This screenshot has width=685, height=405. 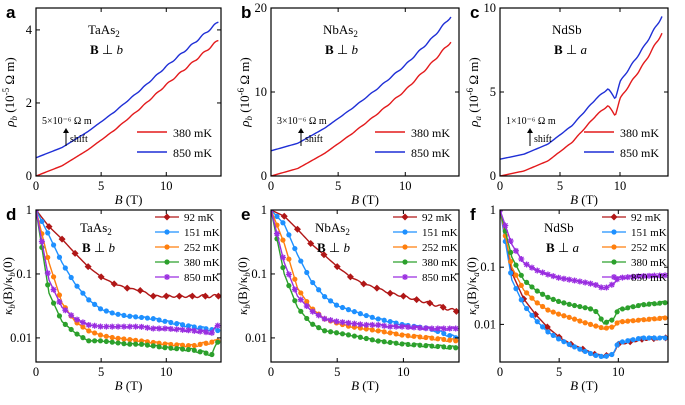 I want to click on legend-label: 380 mK, so click(x=440, y=263).